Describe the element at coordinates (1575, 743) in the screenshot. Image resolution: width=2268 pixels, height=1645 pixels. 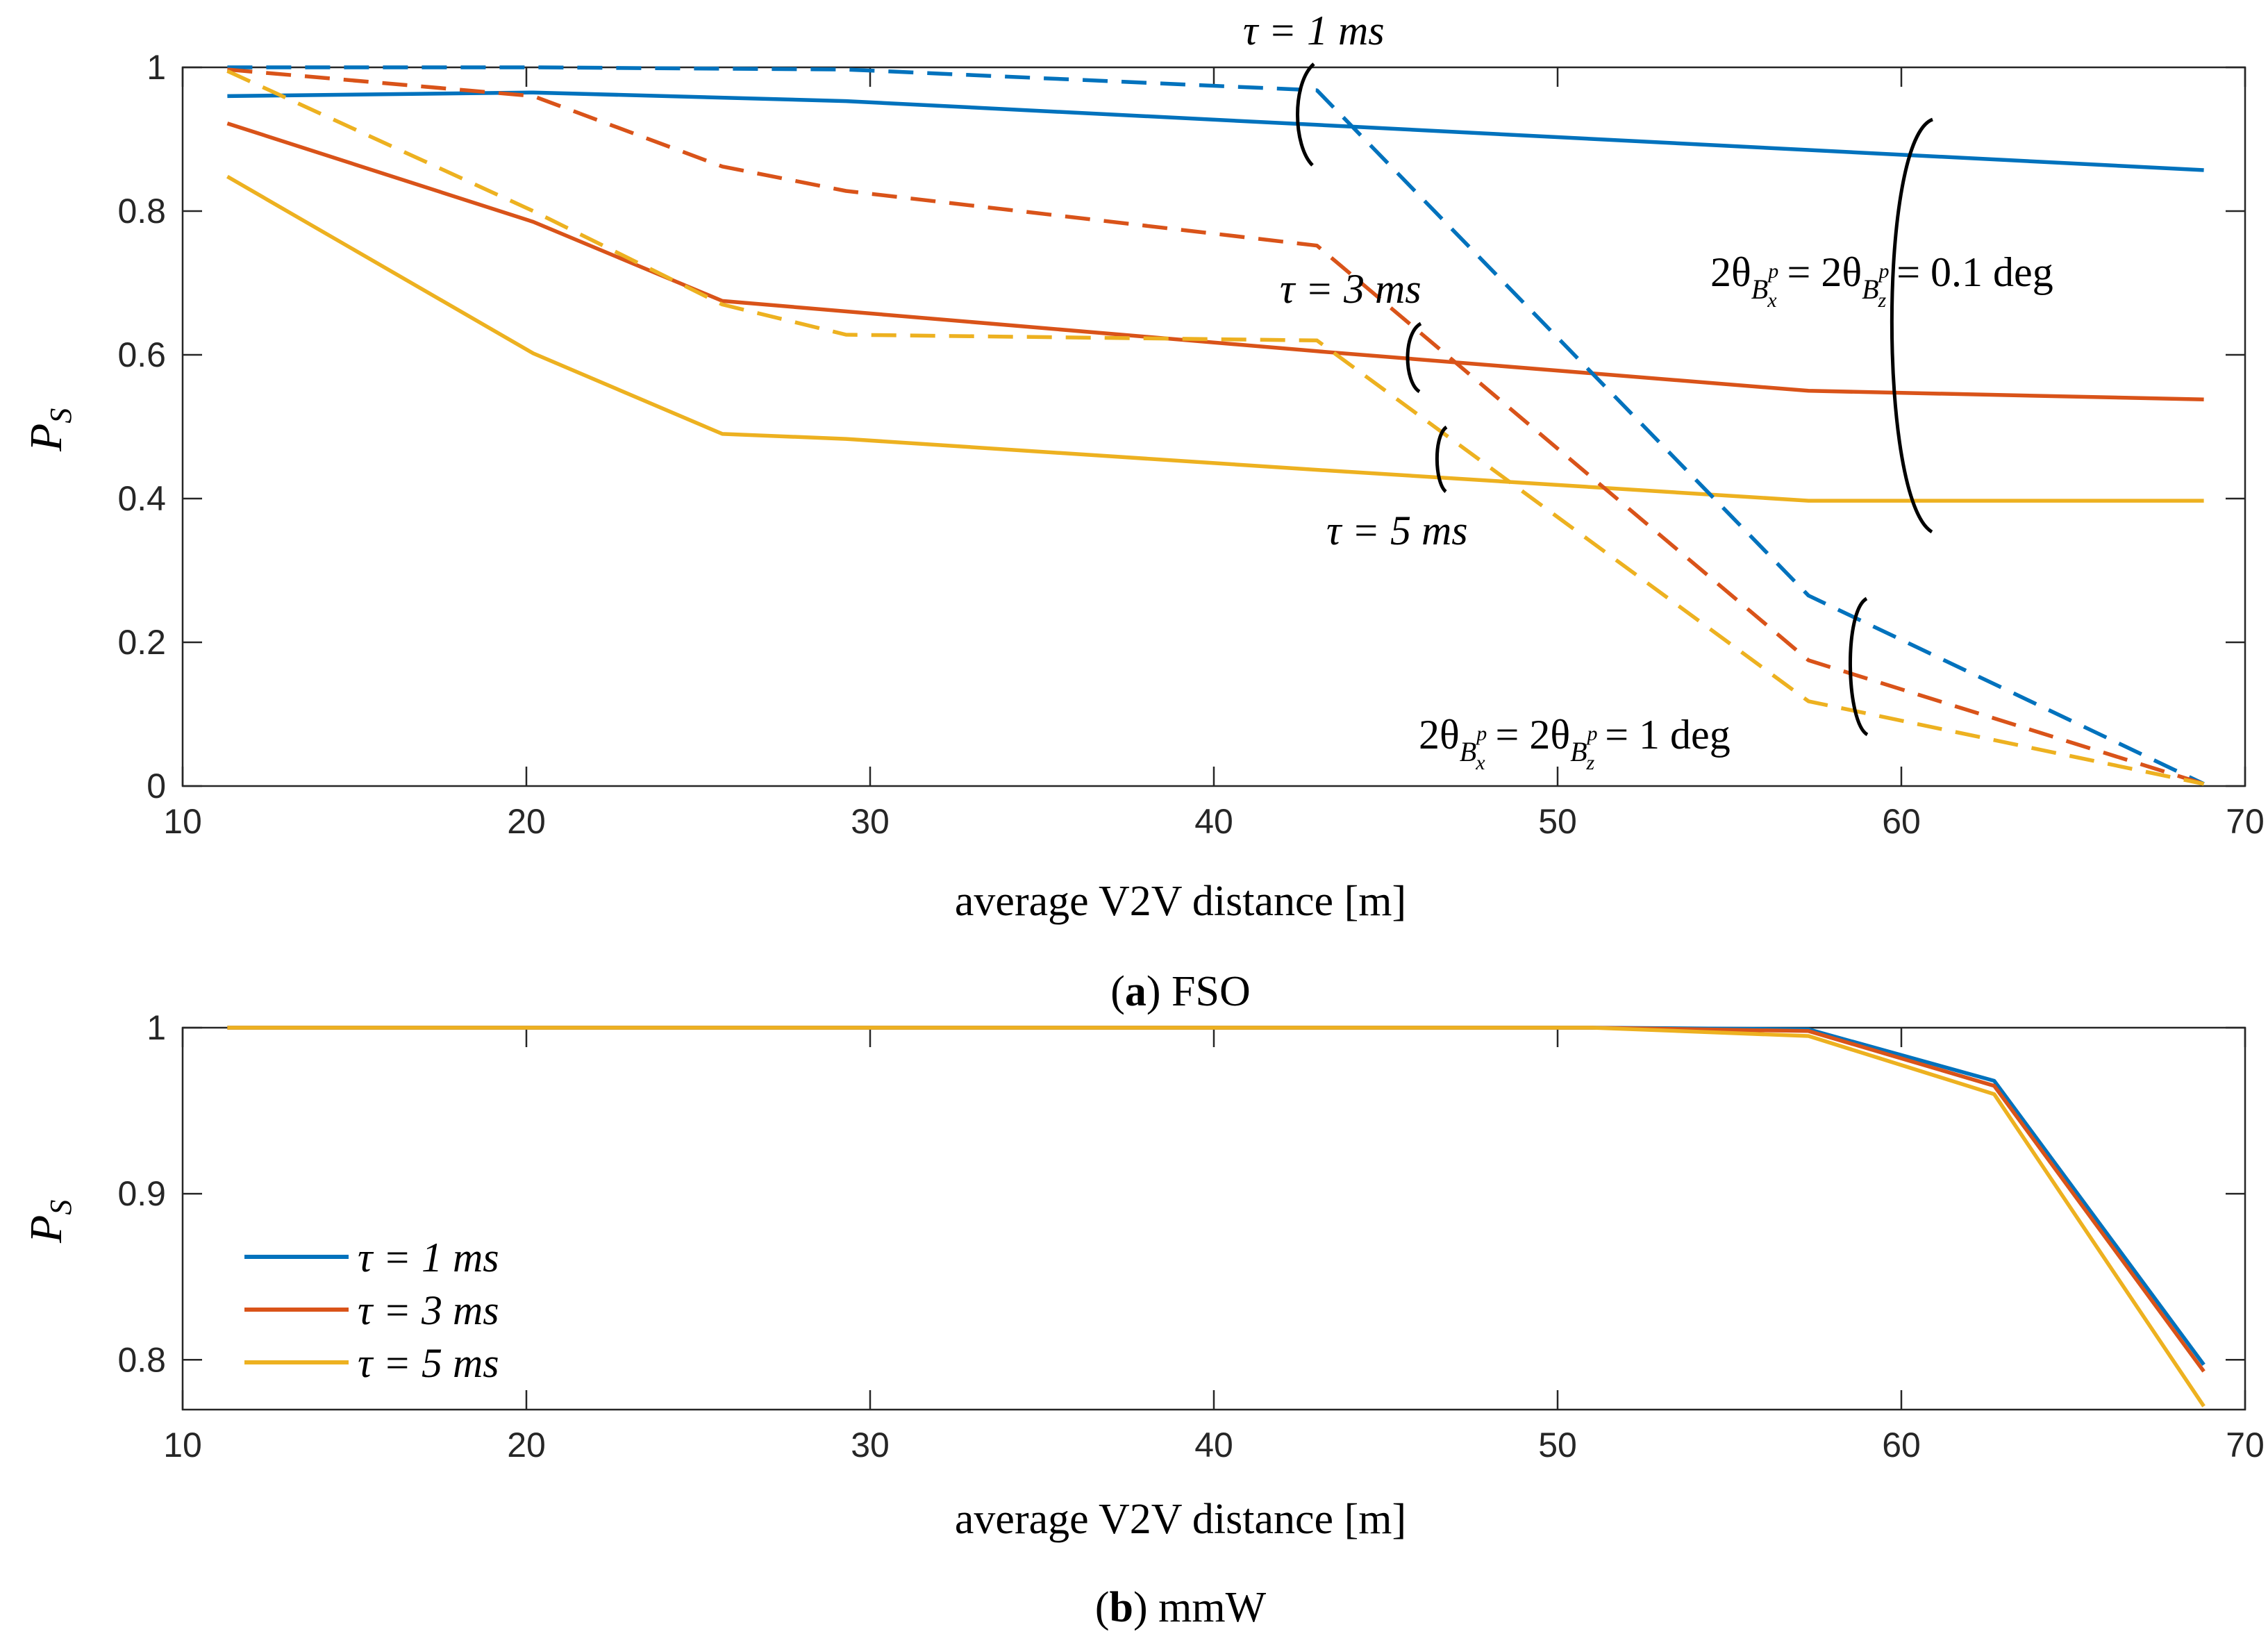
I see `annotation-theta-1deg: 2θBp x = 2θBp z = 1 deg` at that location.